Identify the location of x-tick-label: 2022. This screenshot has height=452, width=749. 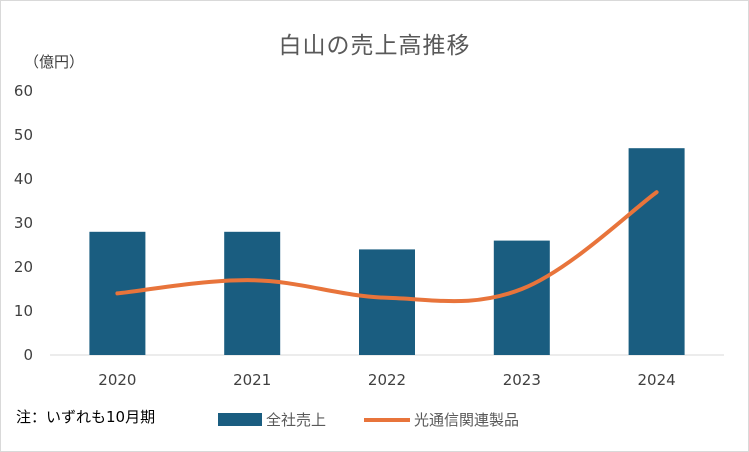
(387, 380).